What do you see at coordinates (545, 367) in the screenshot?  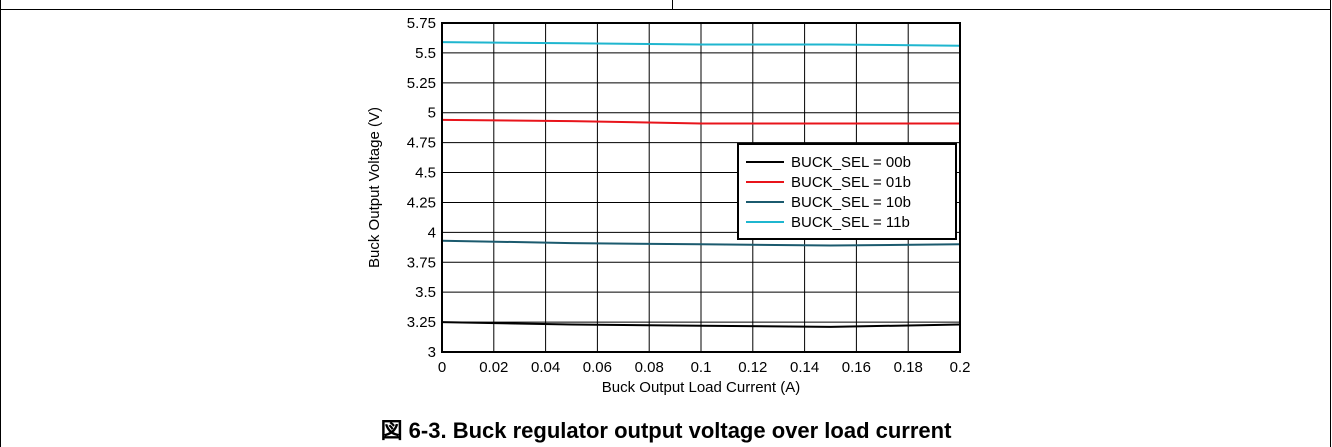 I see `x-tick-label: 0.04` at bounding box center [545, 367].